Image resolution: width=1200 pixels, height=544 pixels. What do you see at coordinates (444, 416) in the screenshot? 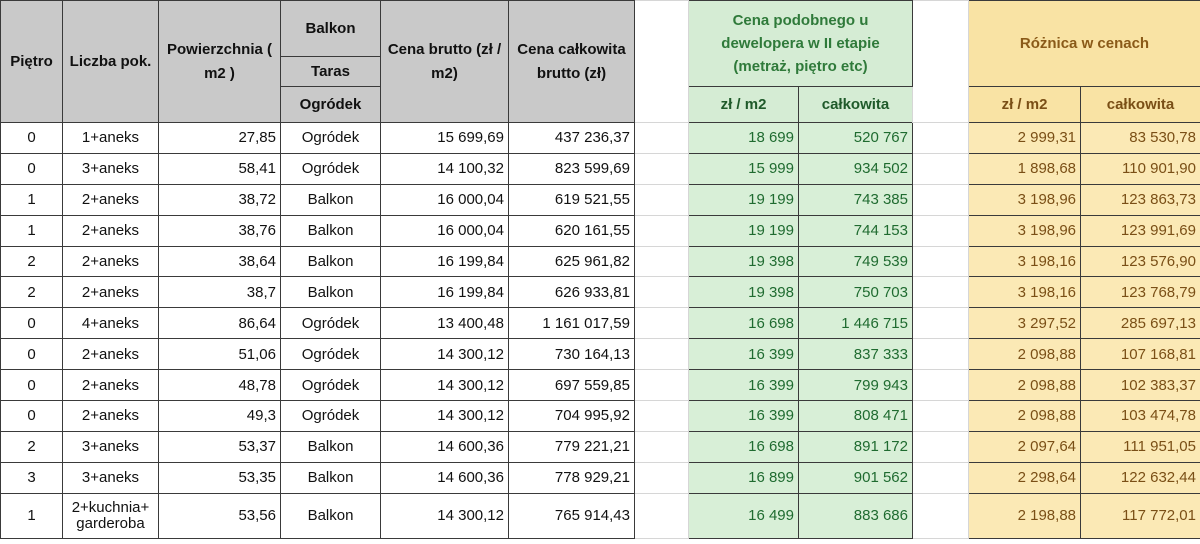
I see `cell-cena-brutto: 14 300,12` at bounding box center [444, 416].